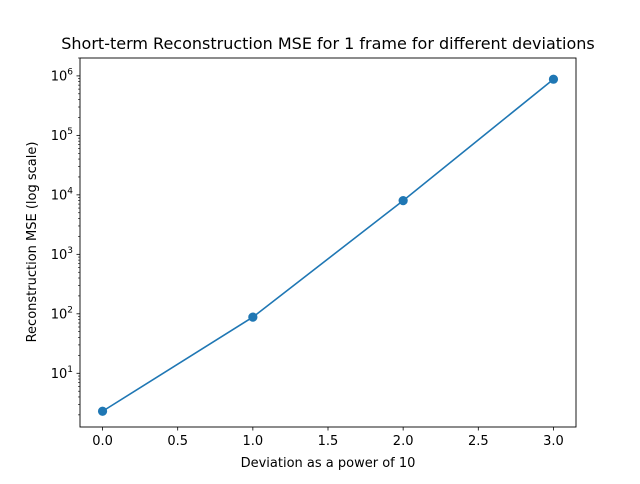 The image size is (640, 484). I want to click on y-tick-label: 10⁵, so click(62, 135).